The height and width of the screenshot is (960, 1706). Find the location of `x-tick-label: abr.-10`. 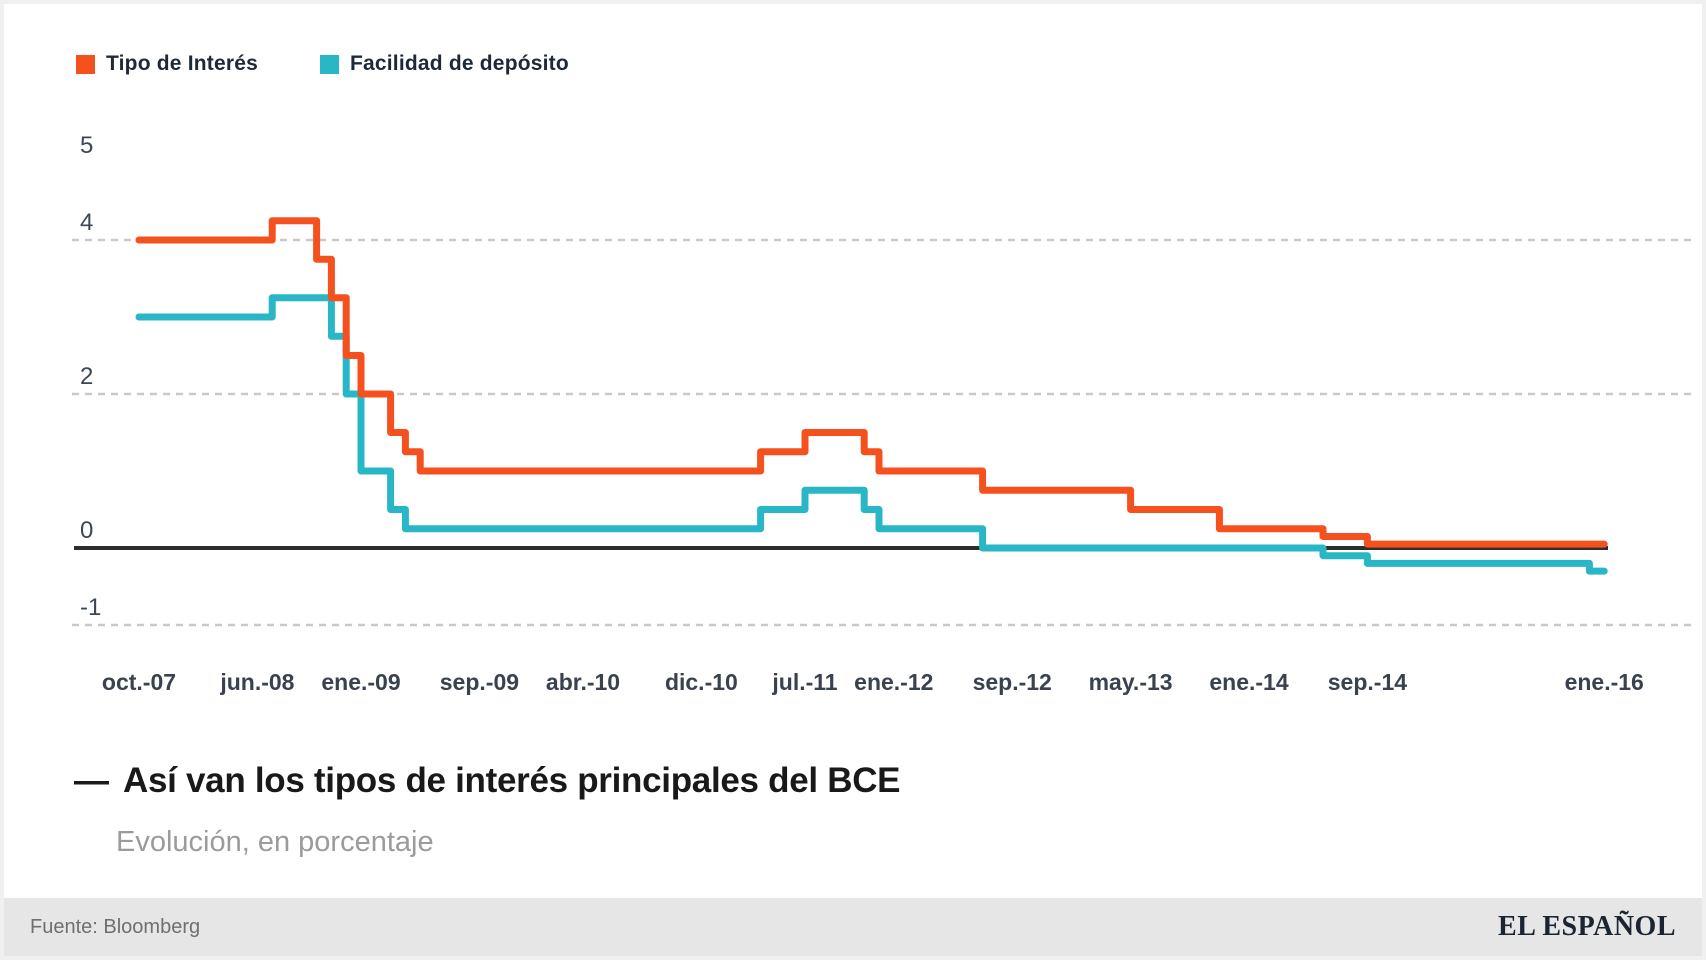

x-tick-label: abr.-10 is located at coordinates (583, 682).